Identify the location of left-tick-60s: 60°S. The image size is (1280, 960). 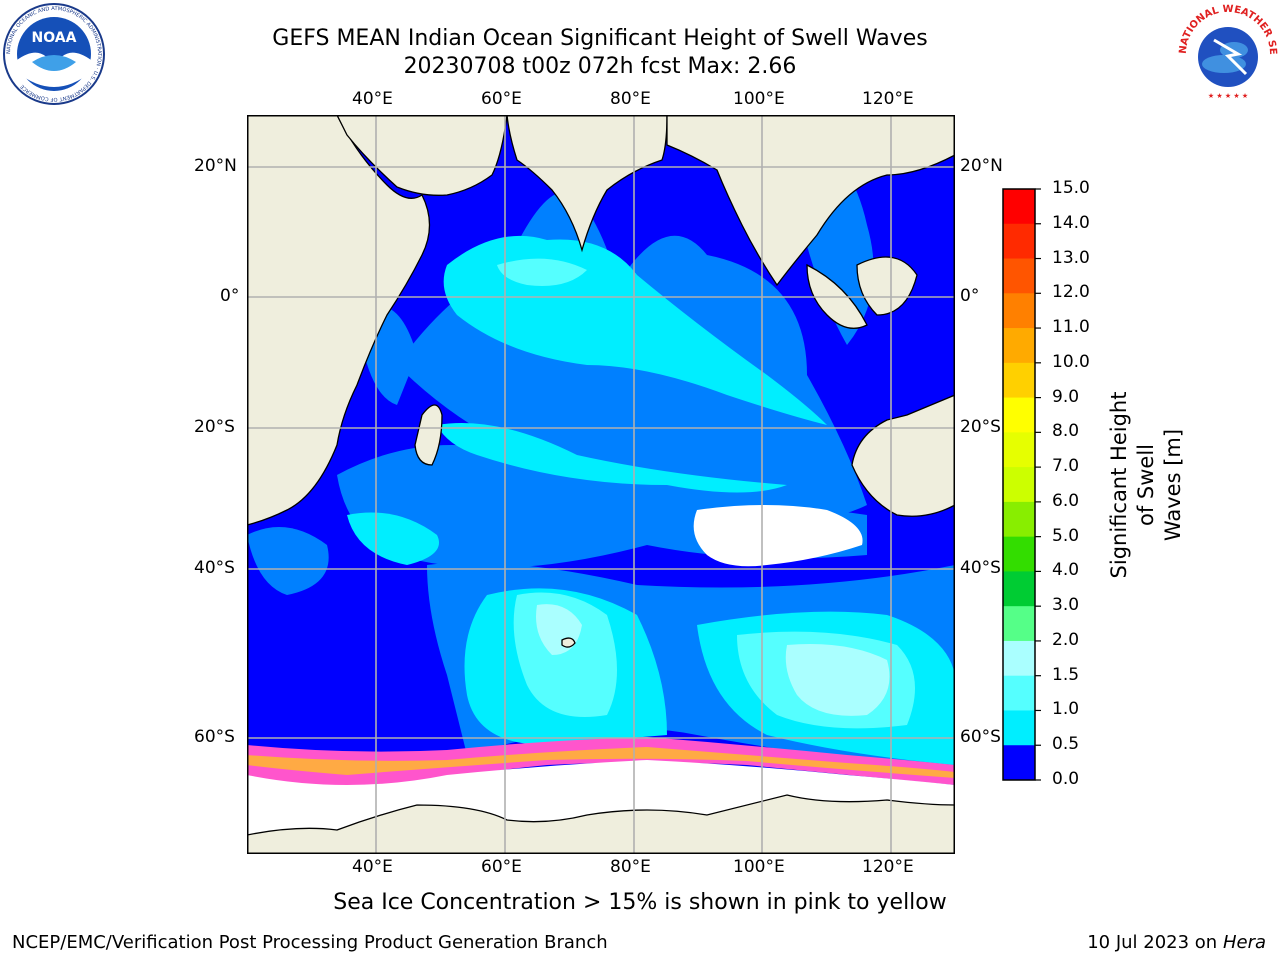
(214, 737).